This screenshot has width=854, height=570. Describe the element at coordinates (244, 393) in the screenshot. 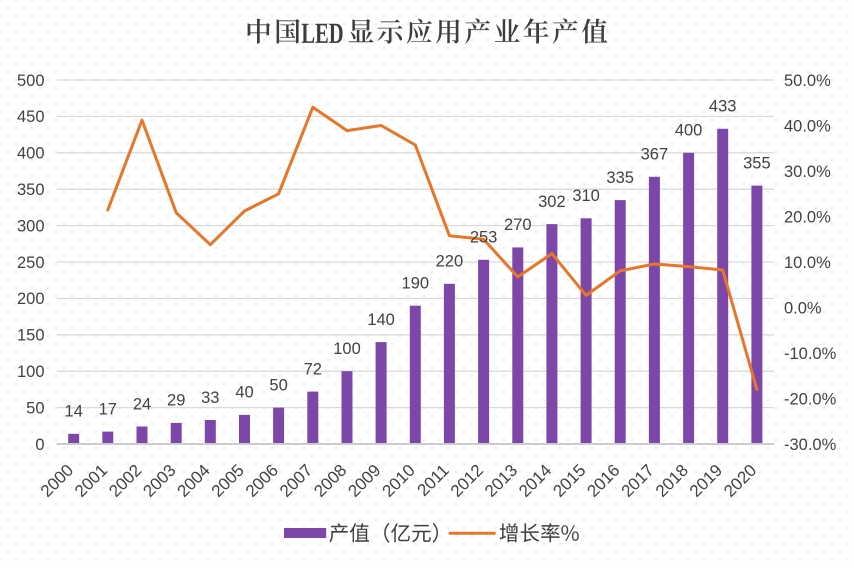

I see `svg-text: 40` at that location.